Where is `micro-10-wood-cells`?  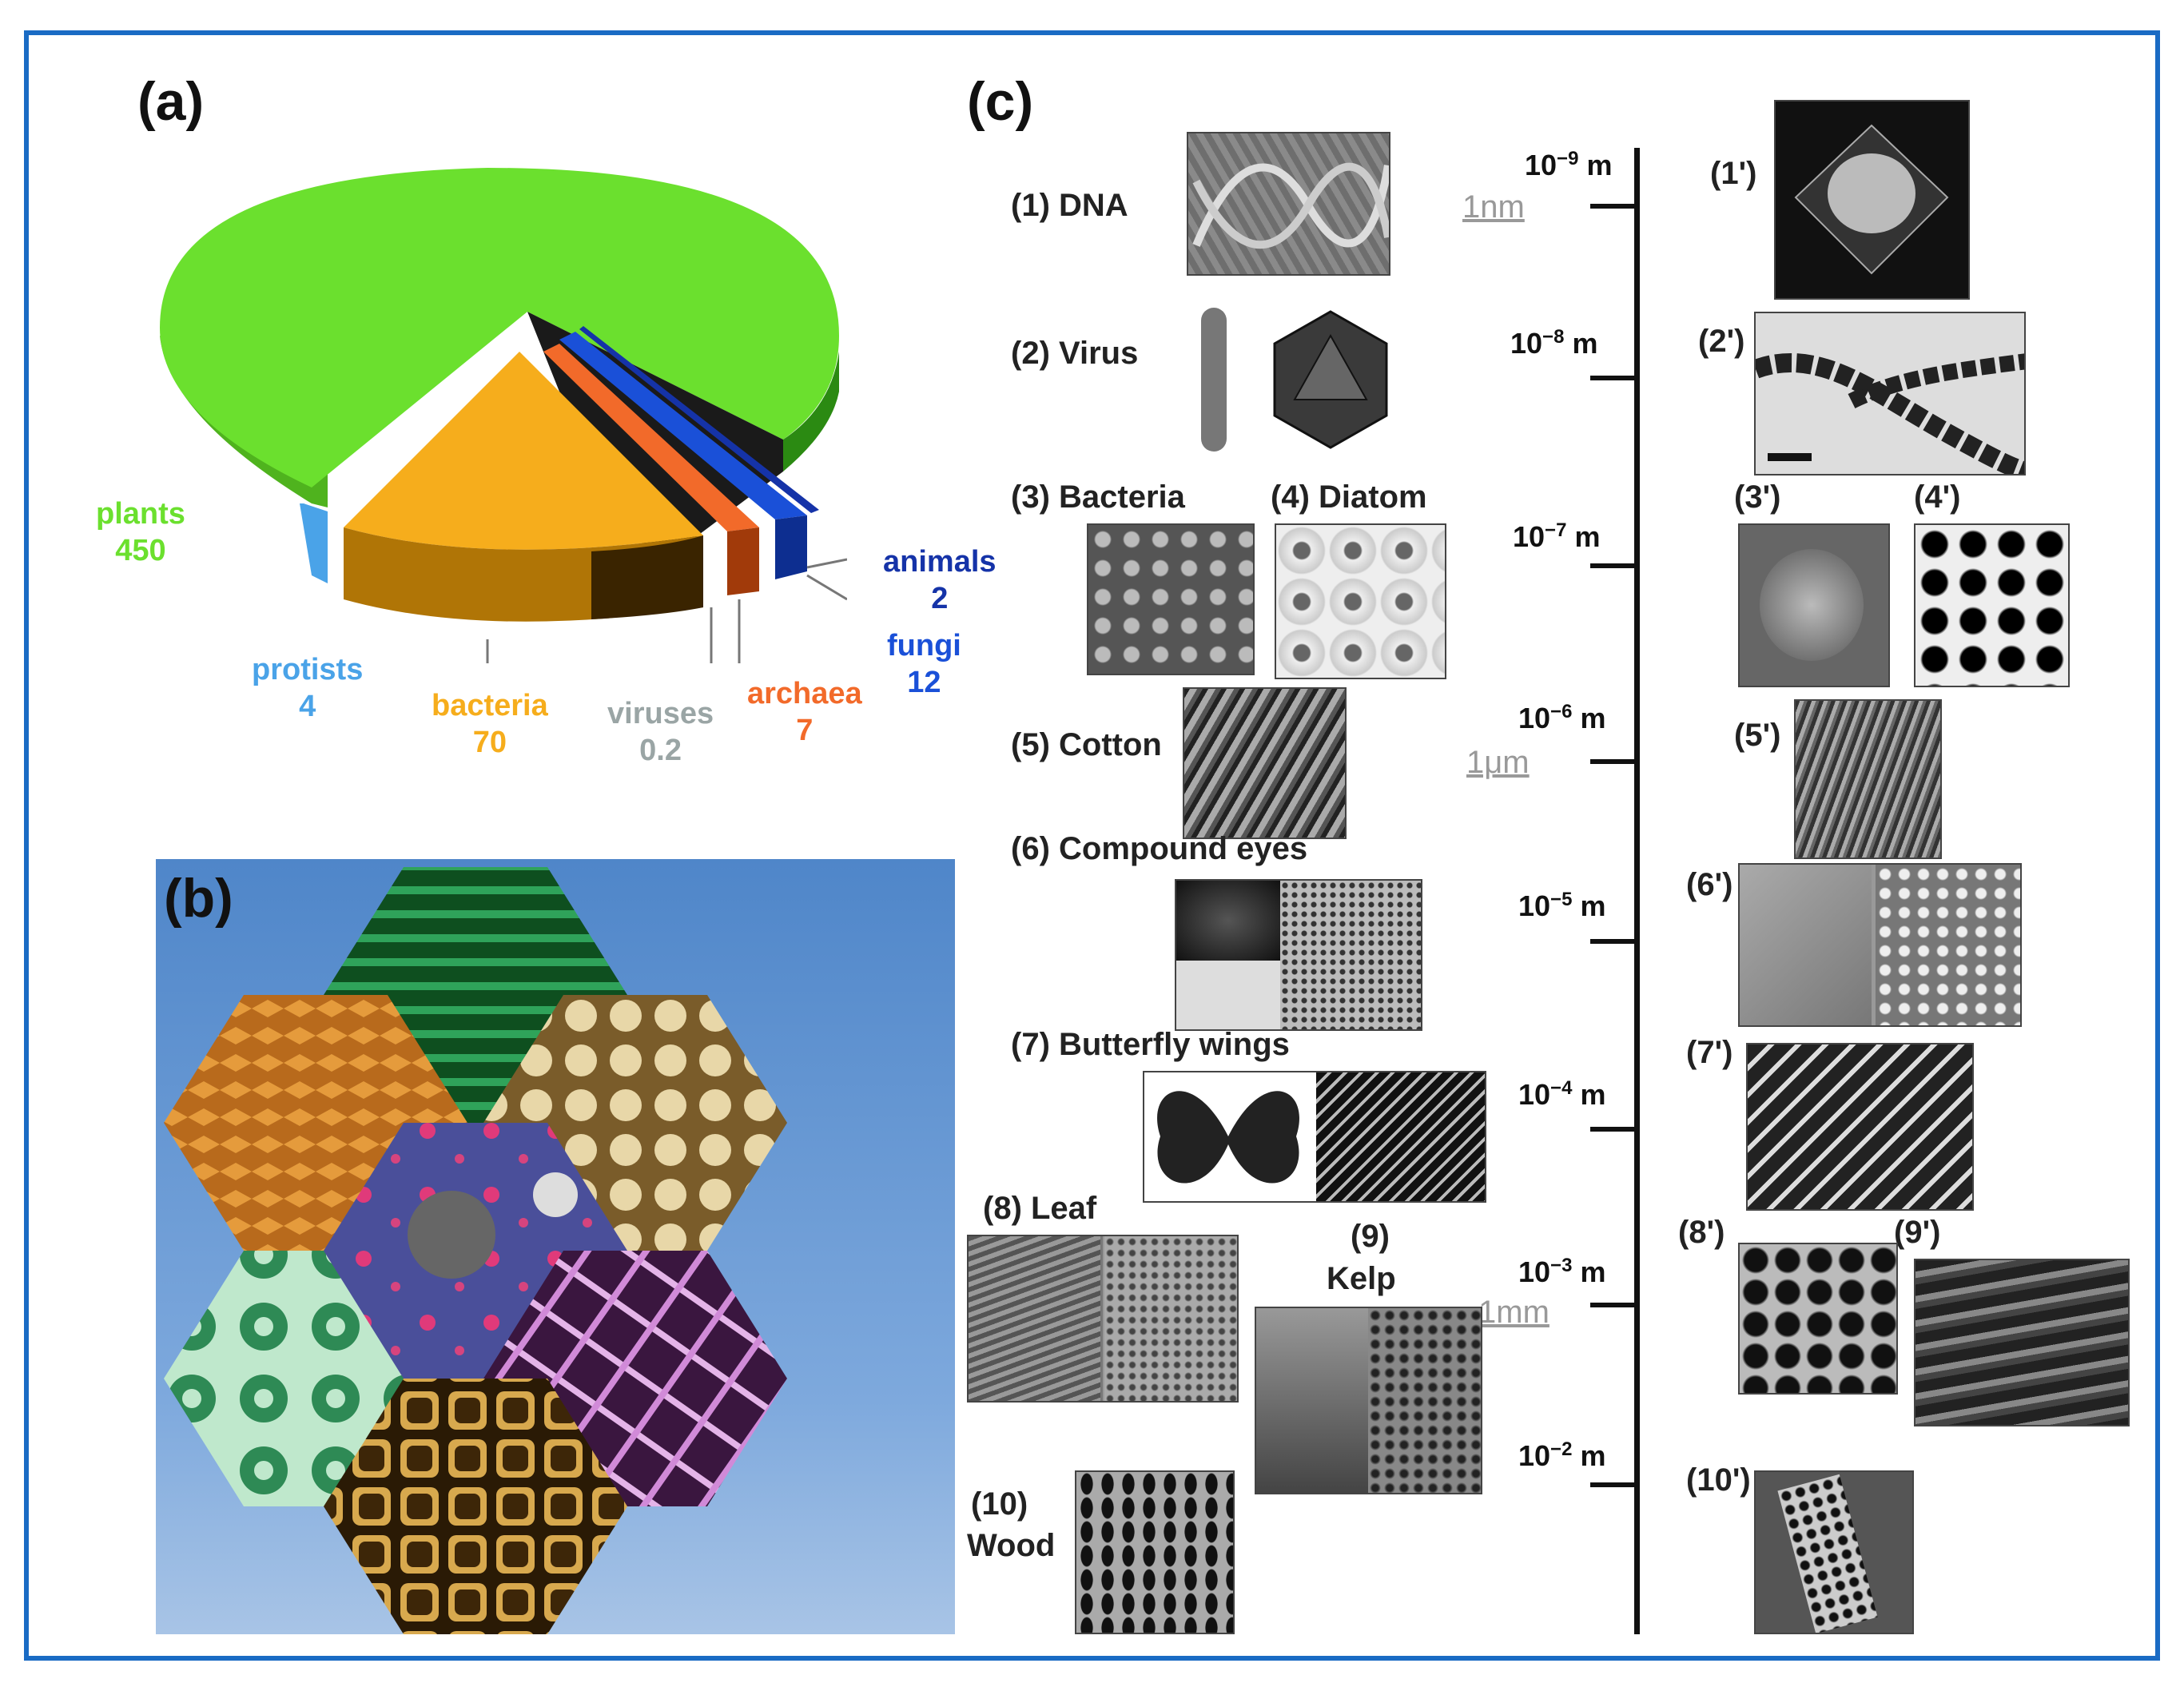 micro-10-wood-cells is located at coordinates (1827, 1554).